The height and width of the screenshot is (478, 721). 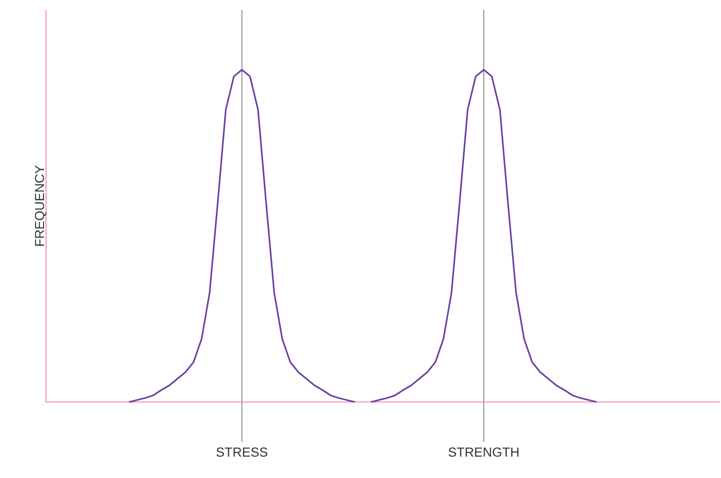 I want to click on x-tick-label: STRENGTH, so click(x=483, y=452).